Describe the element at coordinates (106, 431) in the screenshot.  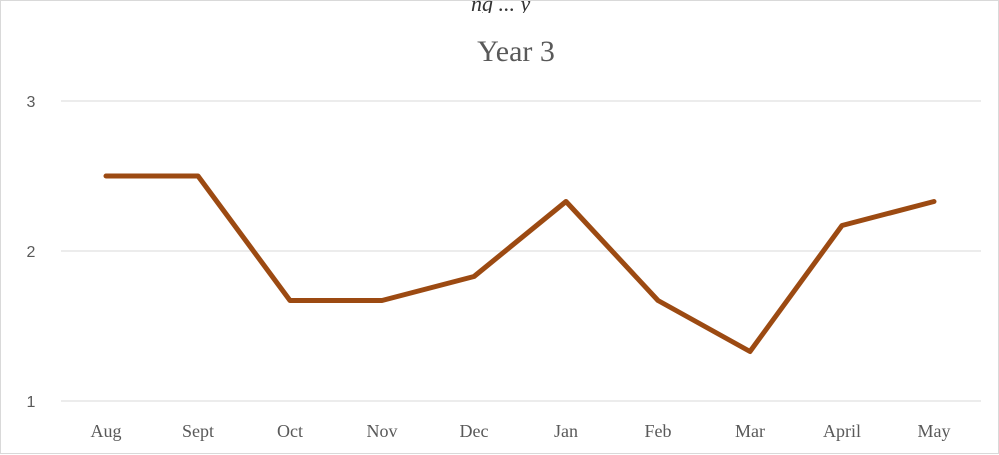
I see `x-tick-label: Aug` at that location.